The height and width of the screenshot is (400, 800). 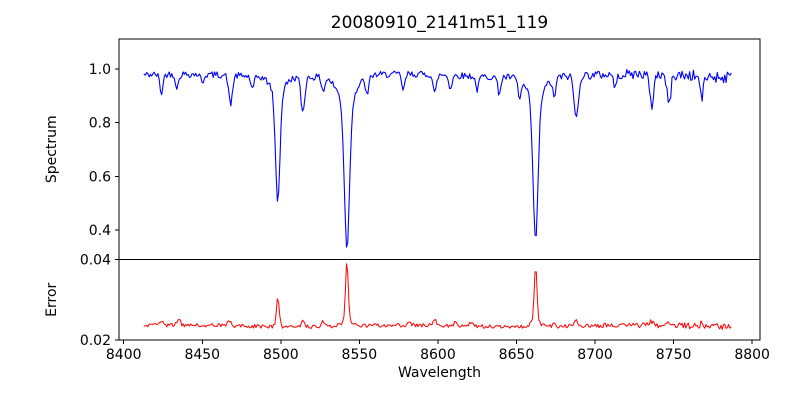 What do you see at coordinates (95, 341) in the screenshot?
I see `y-tick-label: 0.02` at bounding box center [95, 341].